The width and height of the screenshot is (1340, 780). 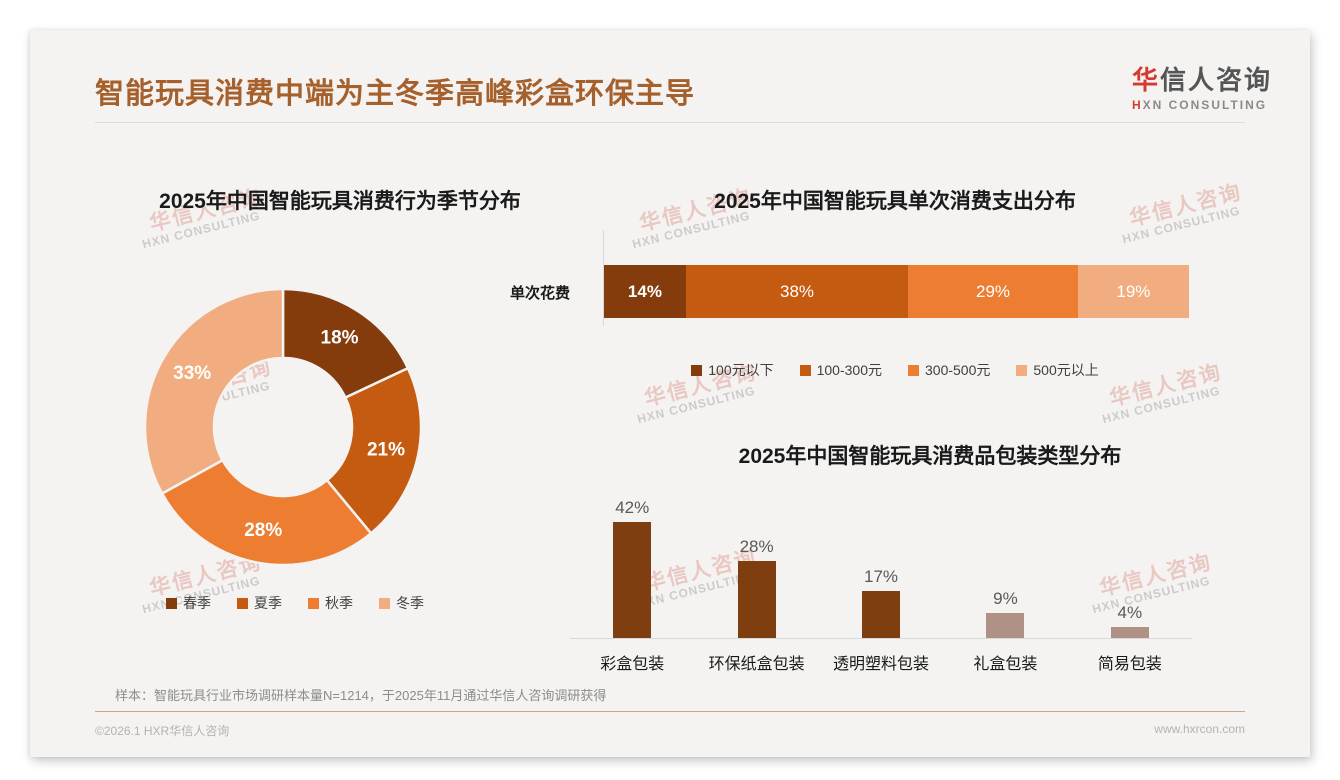 I want to click on company-logo: 华信人咨询 HXN CONSULTING, so click(x=1202, y=86).